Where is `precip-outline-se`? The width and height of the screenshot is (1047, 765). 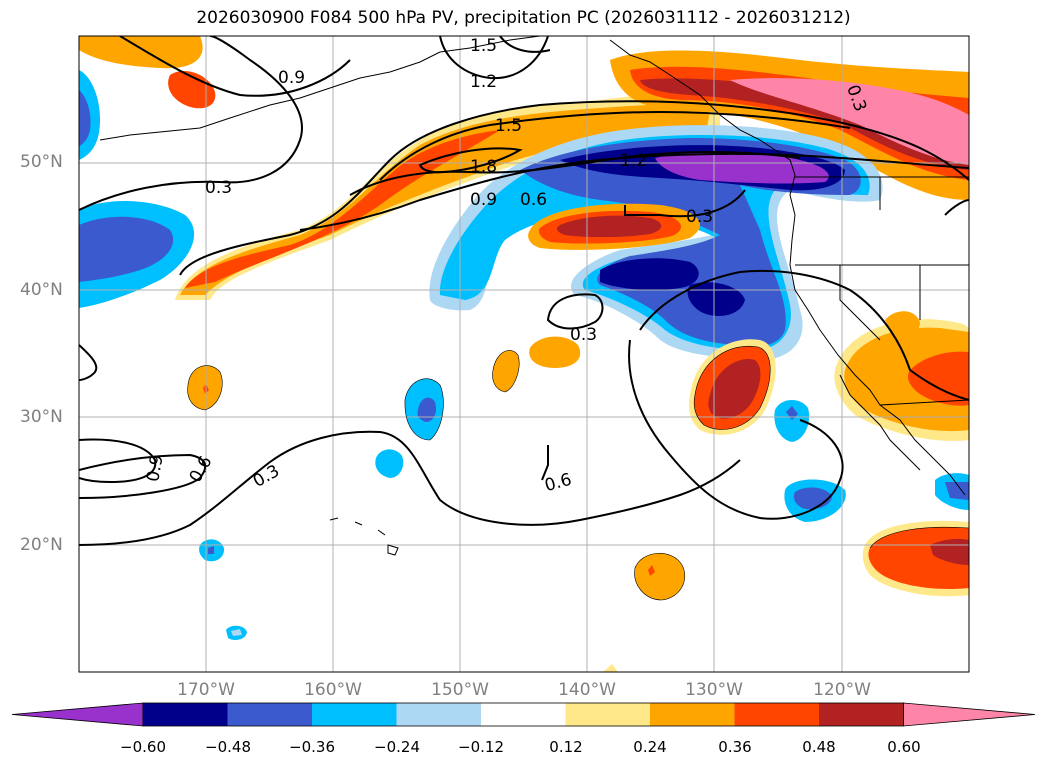 precip-outline-se is located at coordinates (919, 537).